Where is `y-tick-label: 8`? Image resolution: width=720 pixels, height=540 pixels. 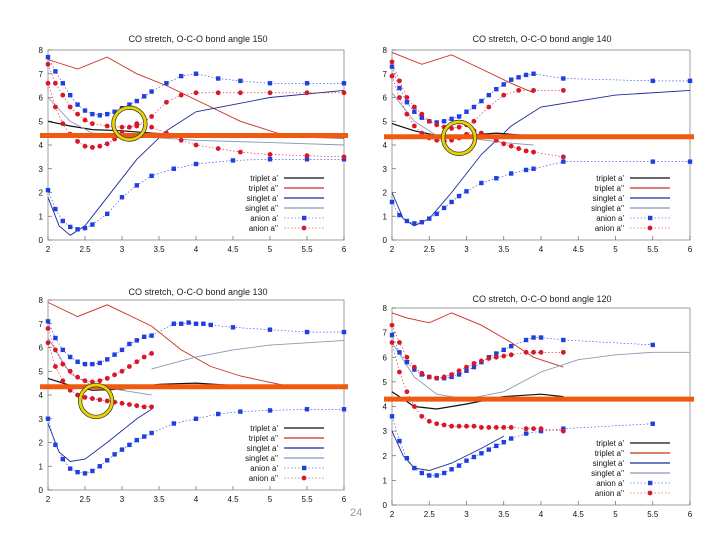
y-tick-label: 8 is located at coordinates (385, 308).